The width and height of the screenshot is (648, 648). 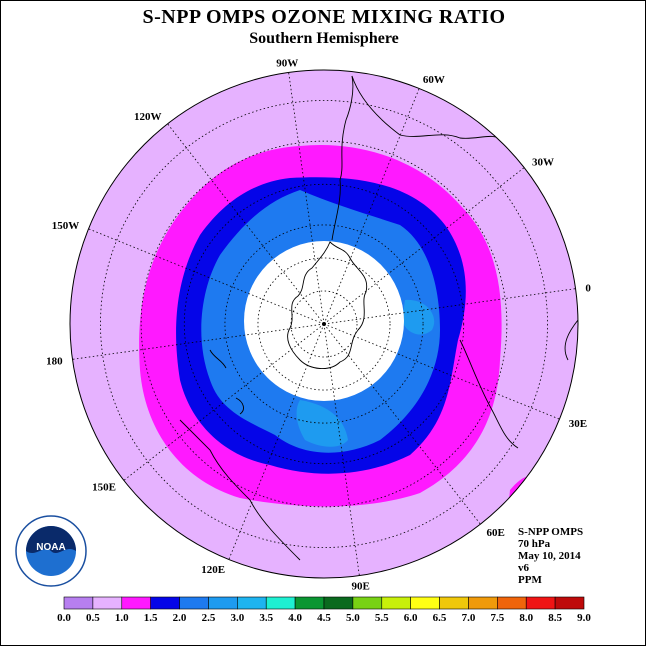 What do you see at coordinates (434, 80) in the screenshot?
I see `longitude-label: 60W` at bounding box center [434, 80].